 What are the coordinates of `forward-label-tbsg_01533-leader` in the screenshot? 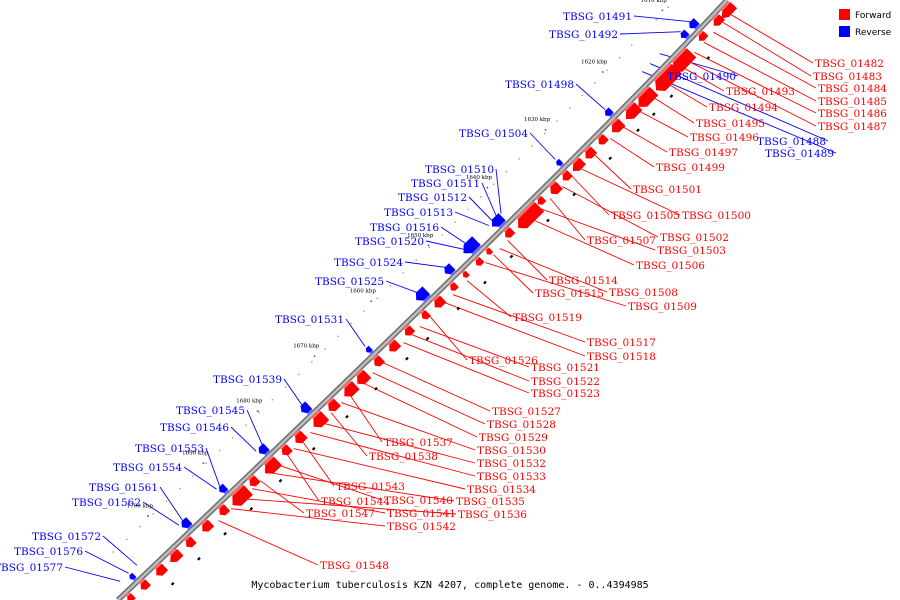 It's located at (393, 454).